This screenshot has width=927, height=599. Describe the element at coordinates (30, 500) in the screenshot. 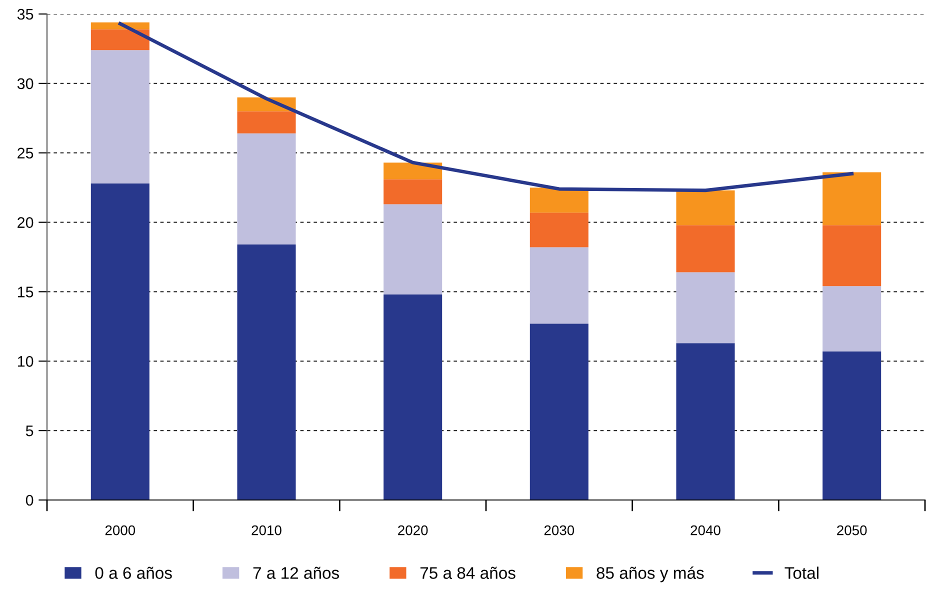

I see `y-tick-label: 0` at that location.